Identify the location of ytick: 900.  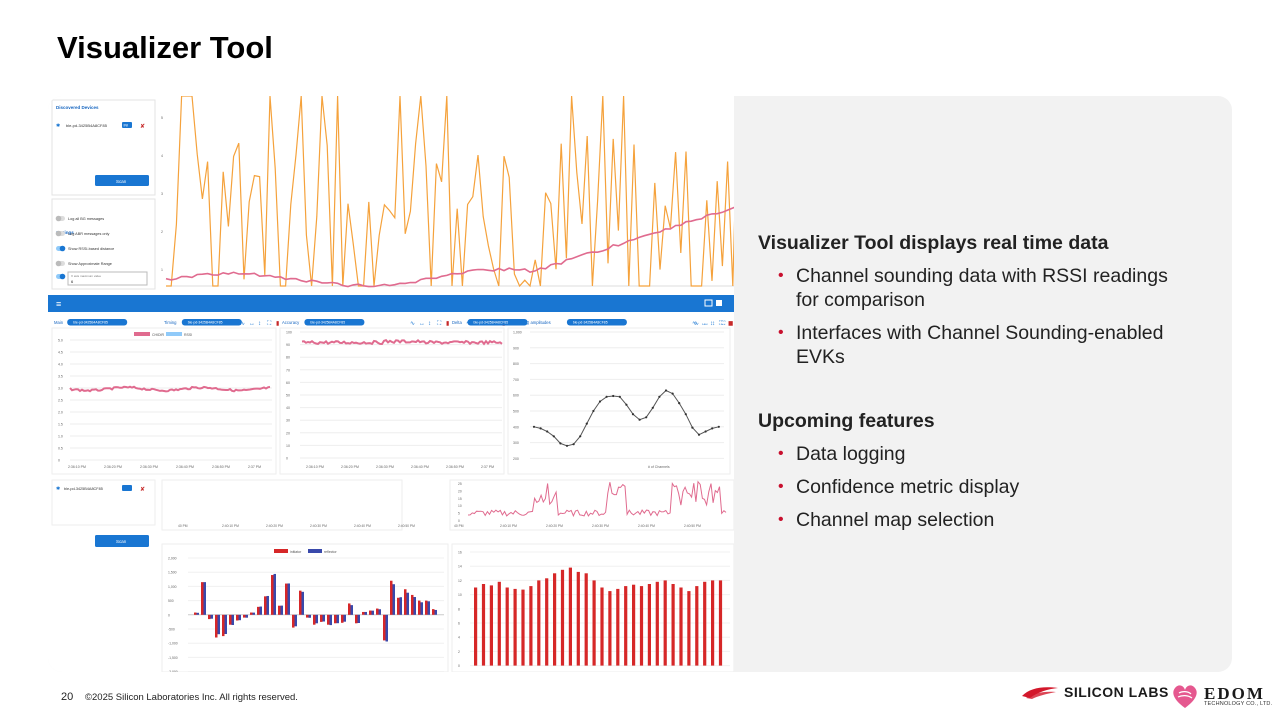
(516, 348).